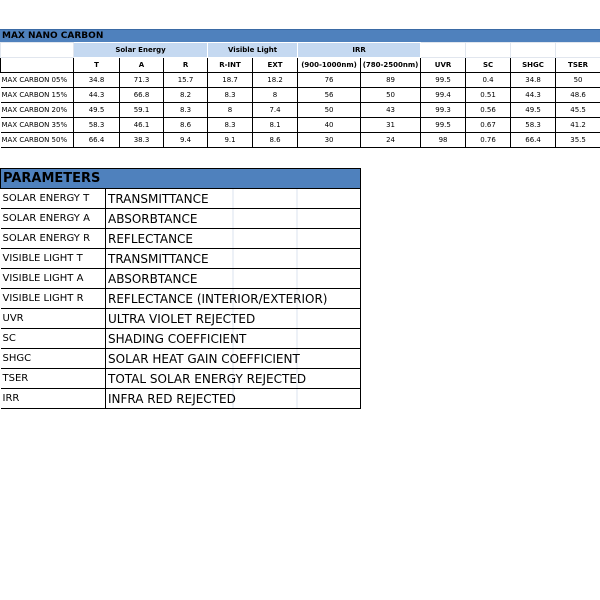 The image size is (600, 600). I want to click on table-cell: 18.2, so click(275, 80).